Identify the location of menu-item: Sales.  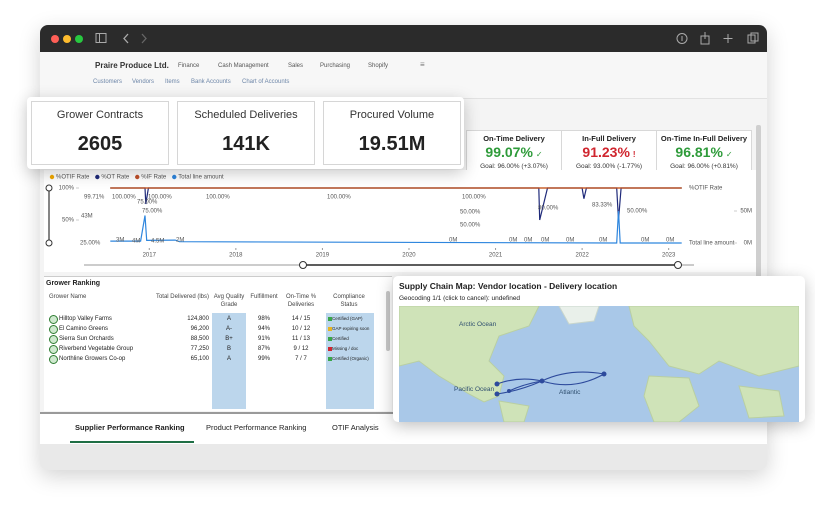
(296, 66).